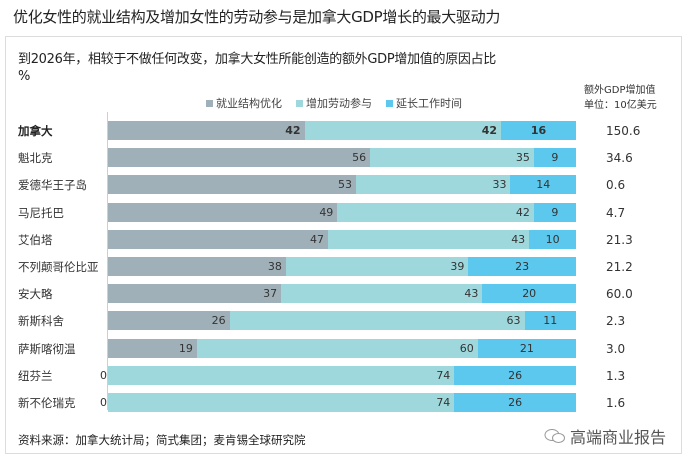 The image size is (688, 461). What do you see at coordinates (249, 103) in the screenshot?
I see `legend-label: 就业结构优化` at bounding box center [249, 103].